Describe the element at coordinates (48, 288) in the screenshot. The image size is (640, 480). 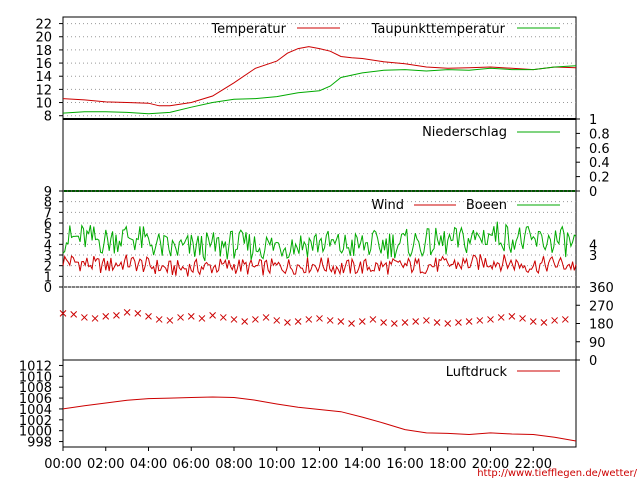
I see `ytick-label-2-0: 0` at that location.